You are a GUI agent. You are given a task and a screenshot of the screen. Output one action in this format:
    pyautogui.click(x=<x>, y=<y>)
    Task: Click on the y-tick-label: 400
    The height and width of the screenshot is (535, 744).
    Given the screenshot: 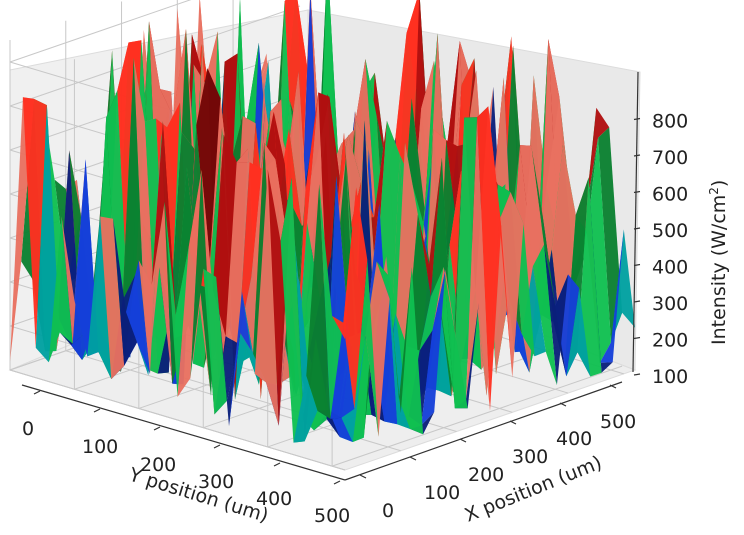 What is the action you would take?
    pyautogui.click(x=274, y=499)
    